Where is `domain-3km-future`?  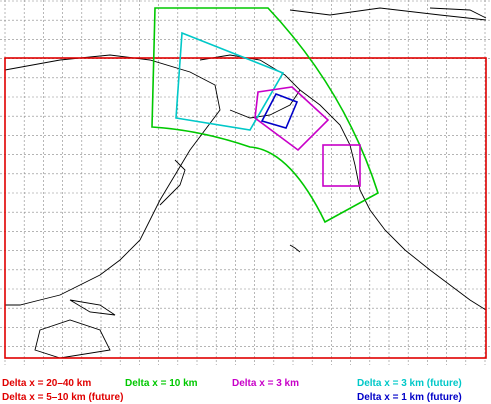 domain-3km-future is located at coordinates (230, 81).